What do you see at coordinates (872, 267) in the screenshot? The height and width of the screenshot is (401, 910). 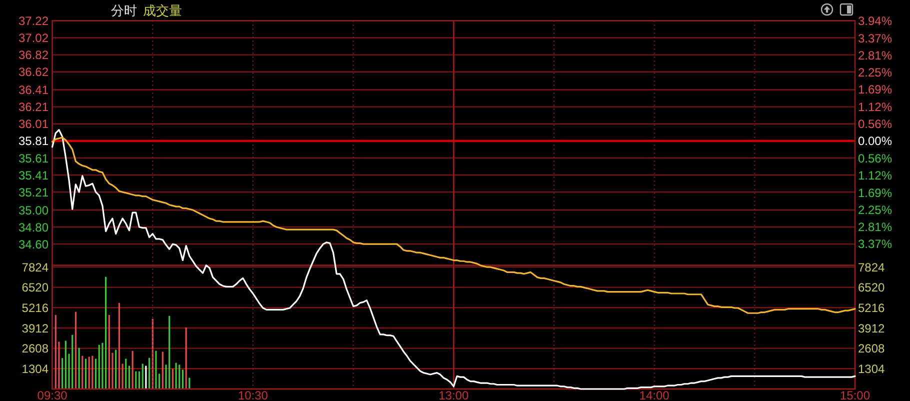 I see `y2-tick-label: 7824` at bounding box center [872, 267].